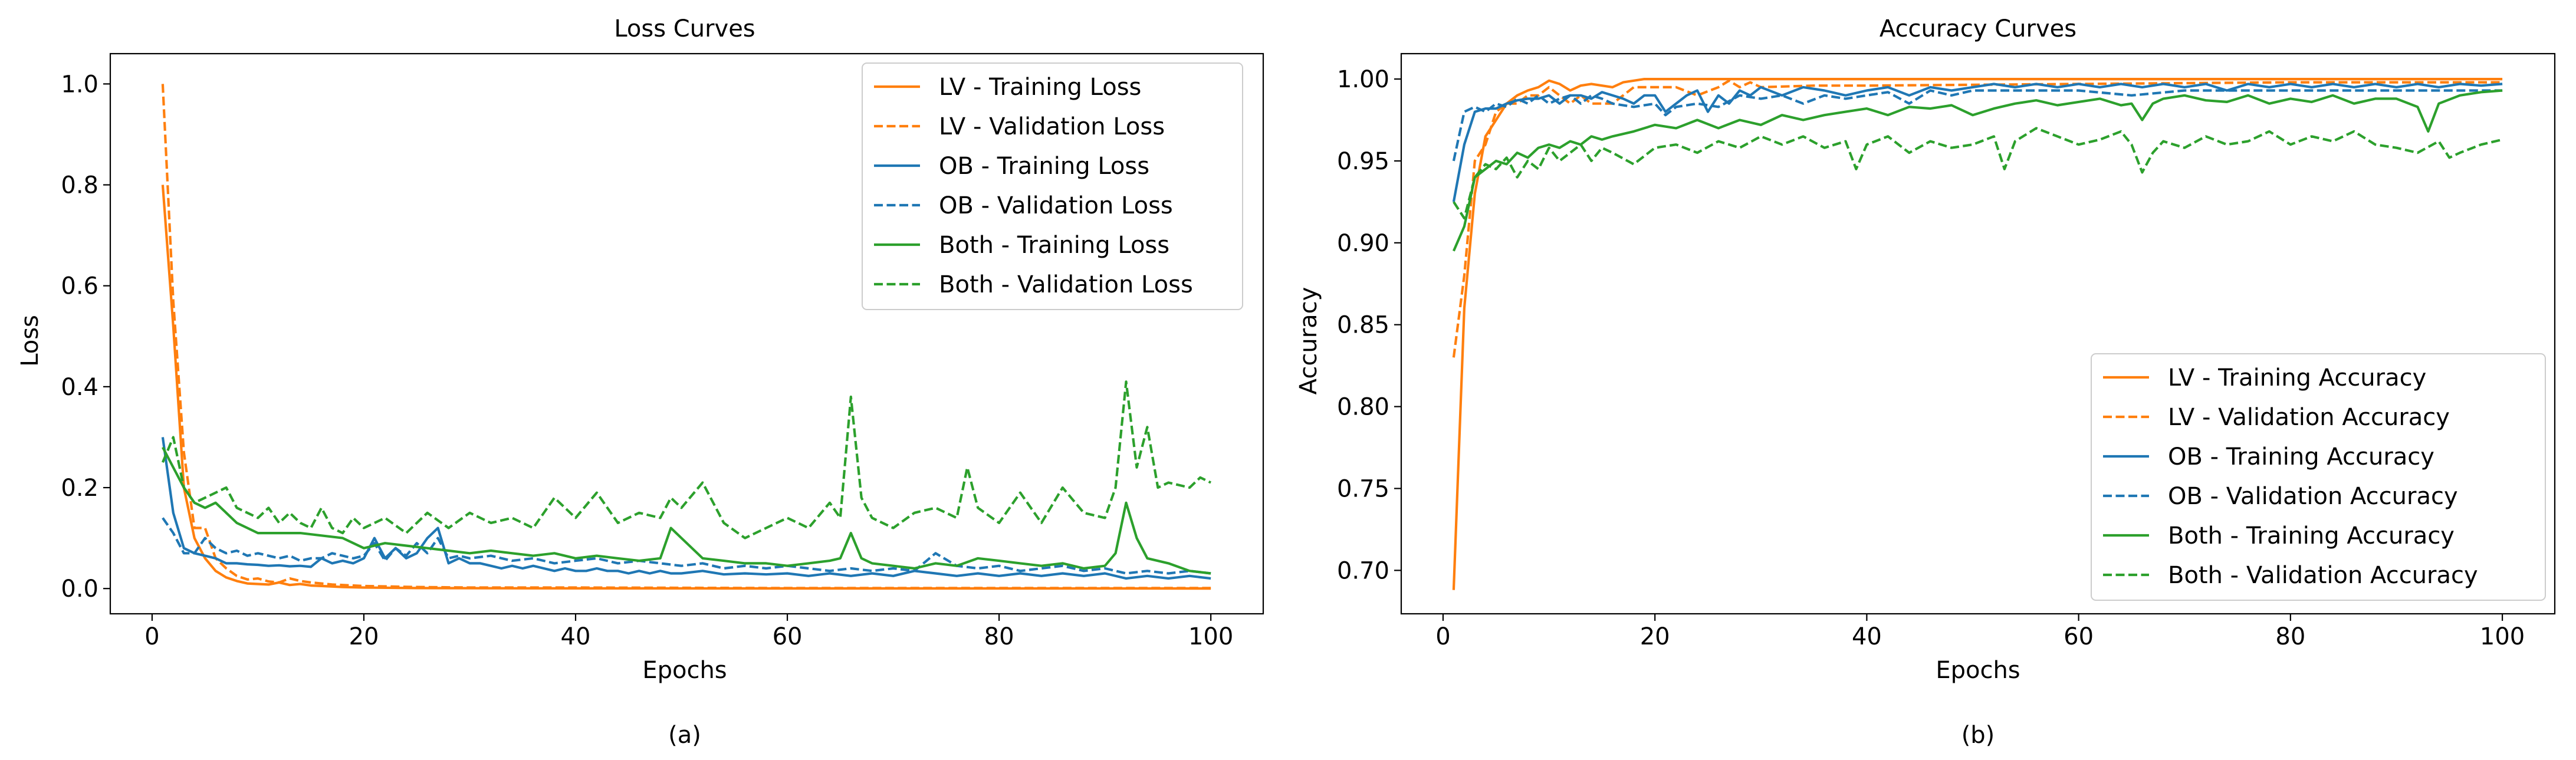 The width and height of the screenshot is (2576, 760). Describe the element at coordinates (1363, 79) in the screenshot. I see `accuracy-y-tick-label: 1.00` at that location.